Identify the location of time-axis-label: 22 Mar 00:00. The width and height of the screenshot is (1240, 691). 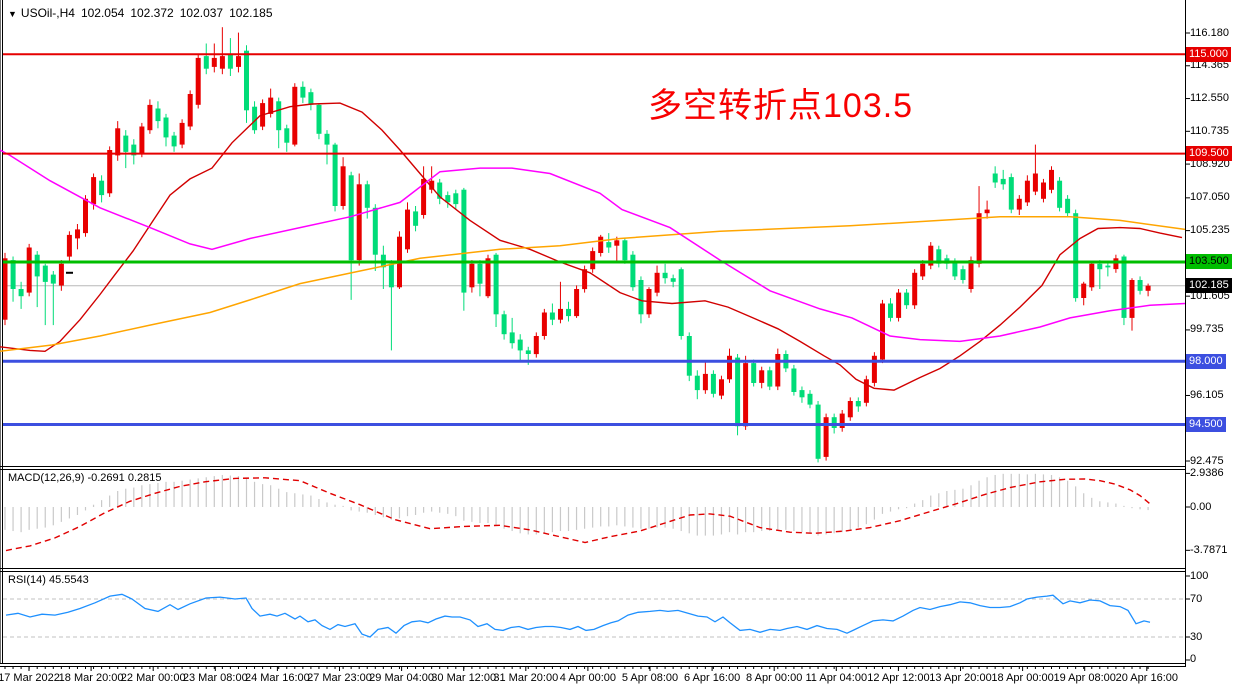
(153, 678).